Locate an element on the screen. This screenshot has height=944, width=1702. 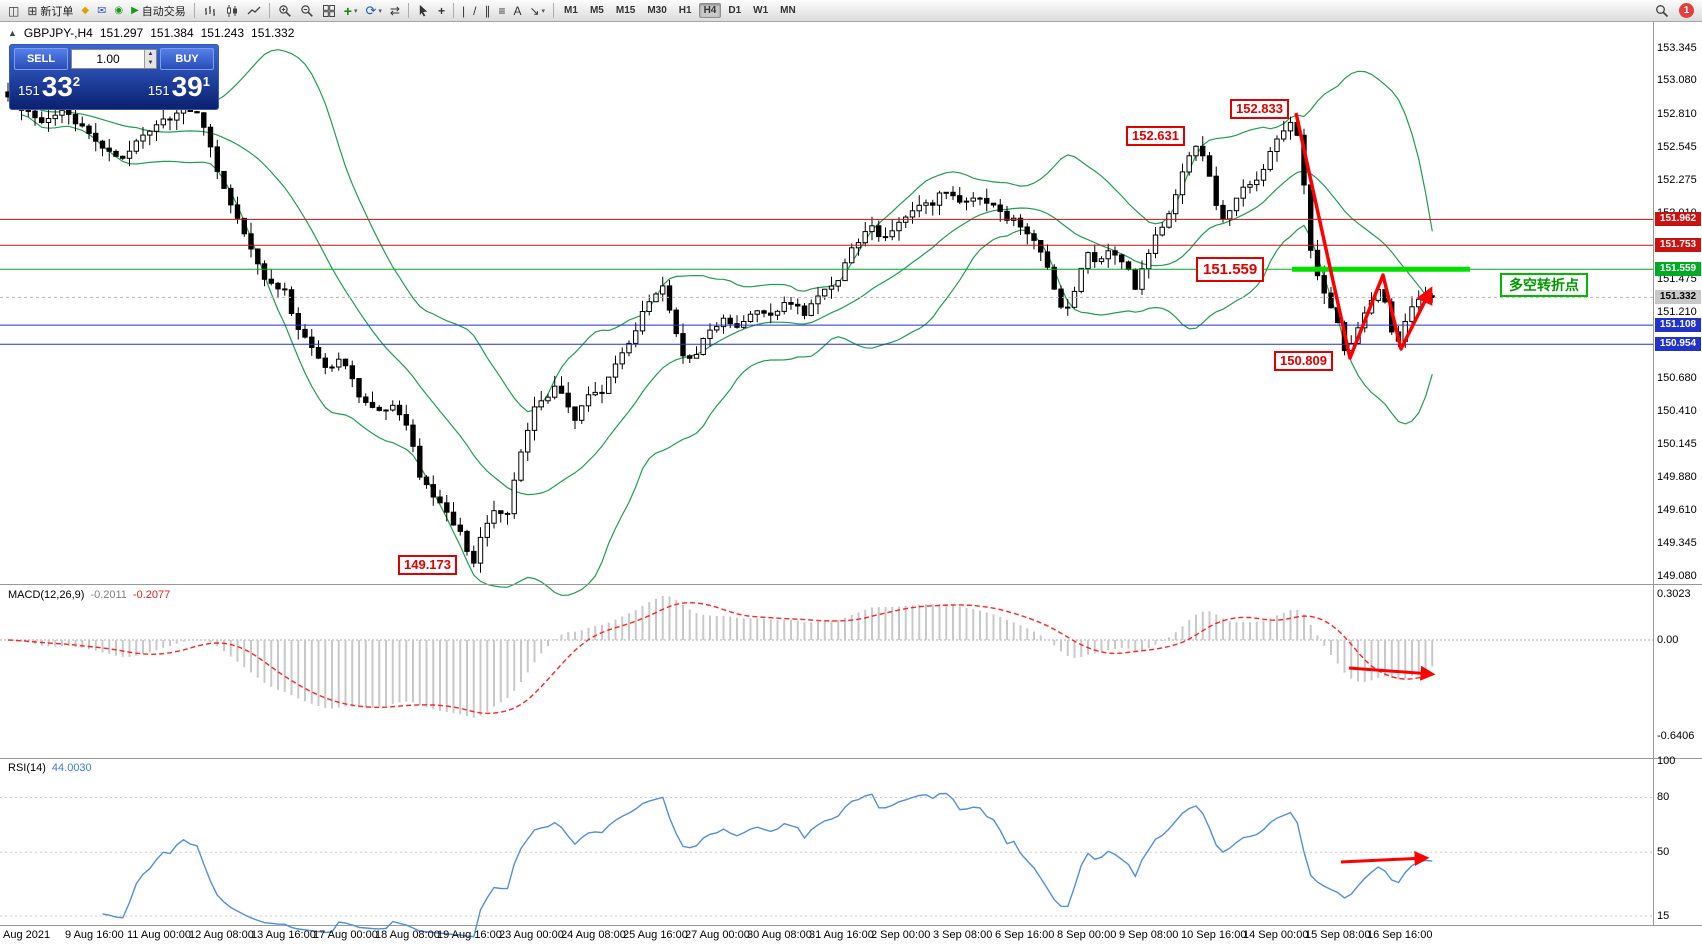
zoom-out-button is located at coordinates (307, 11).